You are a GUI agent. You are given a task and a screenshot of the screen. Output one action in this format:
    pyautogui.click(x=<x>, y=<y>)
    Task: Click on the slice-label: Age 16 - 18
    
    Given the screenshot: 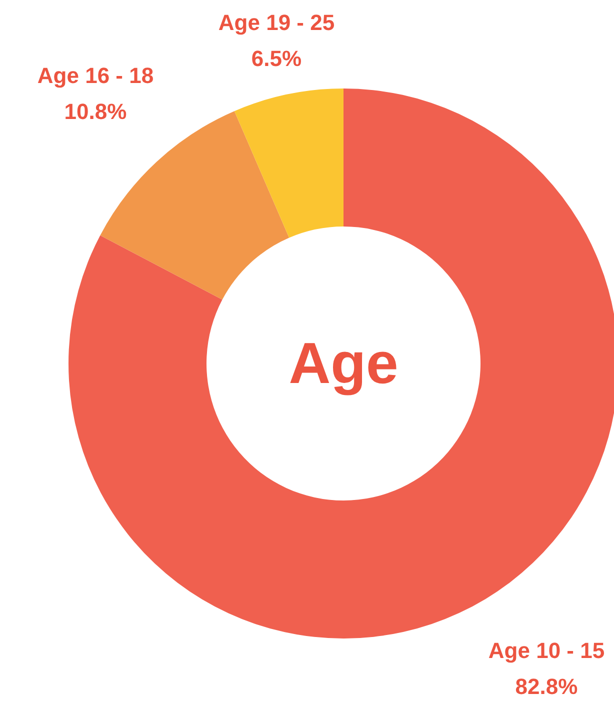 What is the action you would take?
    pyautogui.click(x=95, y=75)
    